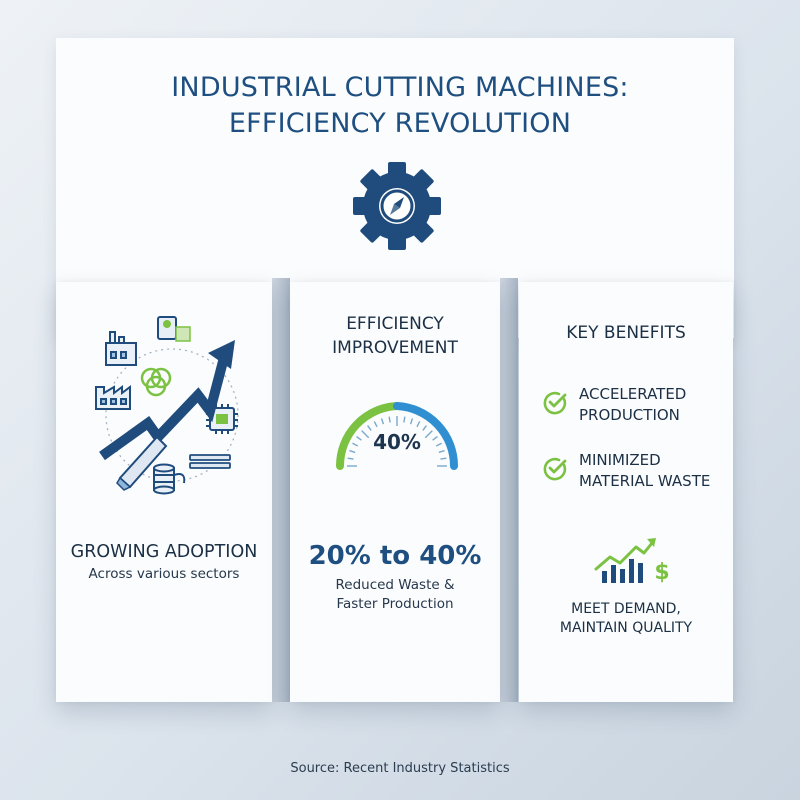 Image resolution: width=800 pixels, height=800 pixels. I want to click on efficiency-heading-line-2: IMPROVEMENT, so click(395, 348).